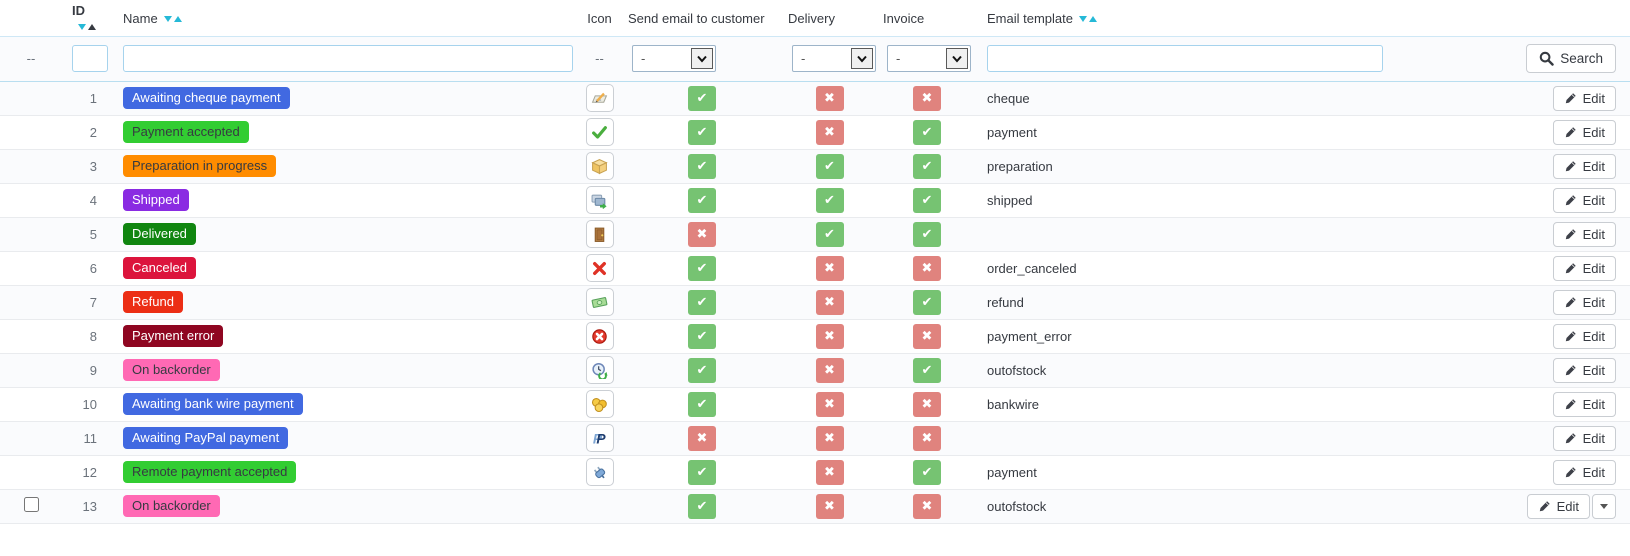 This screenshot has height=556, width=1630. I want to click on sort-id, so click(87, 26).